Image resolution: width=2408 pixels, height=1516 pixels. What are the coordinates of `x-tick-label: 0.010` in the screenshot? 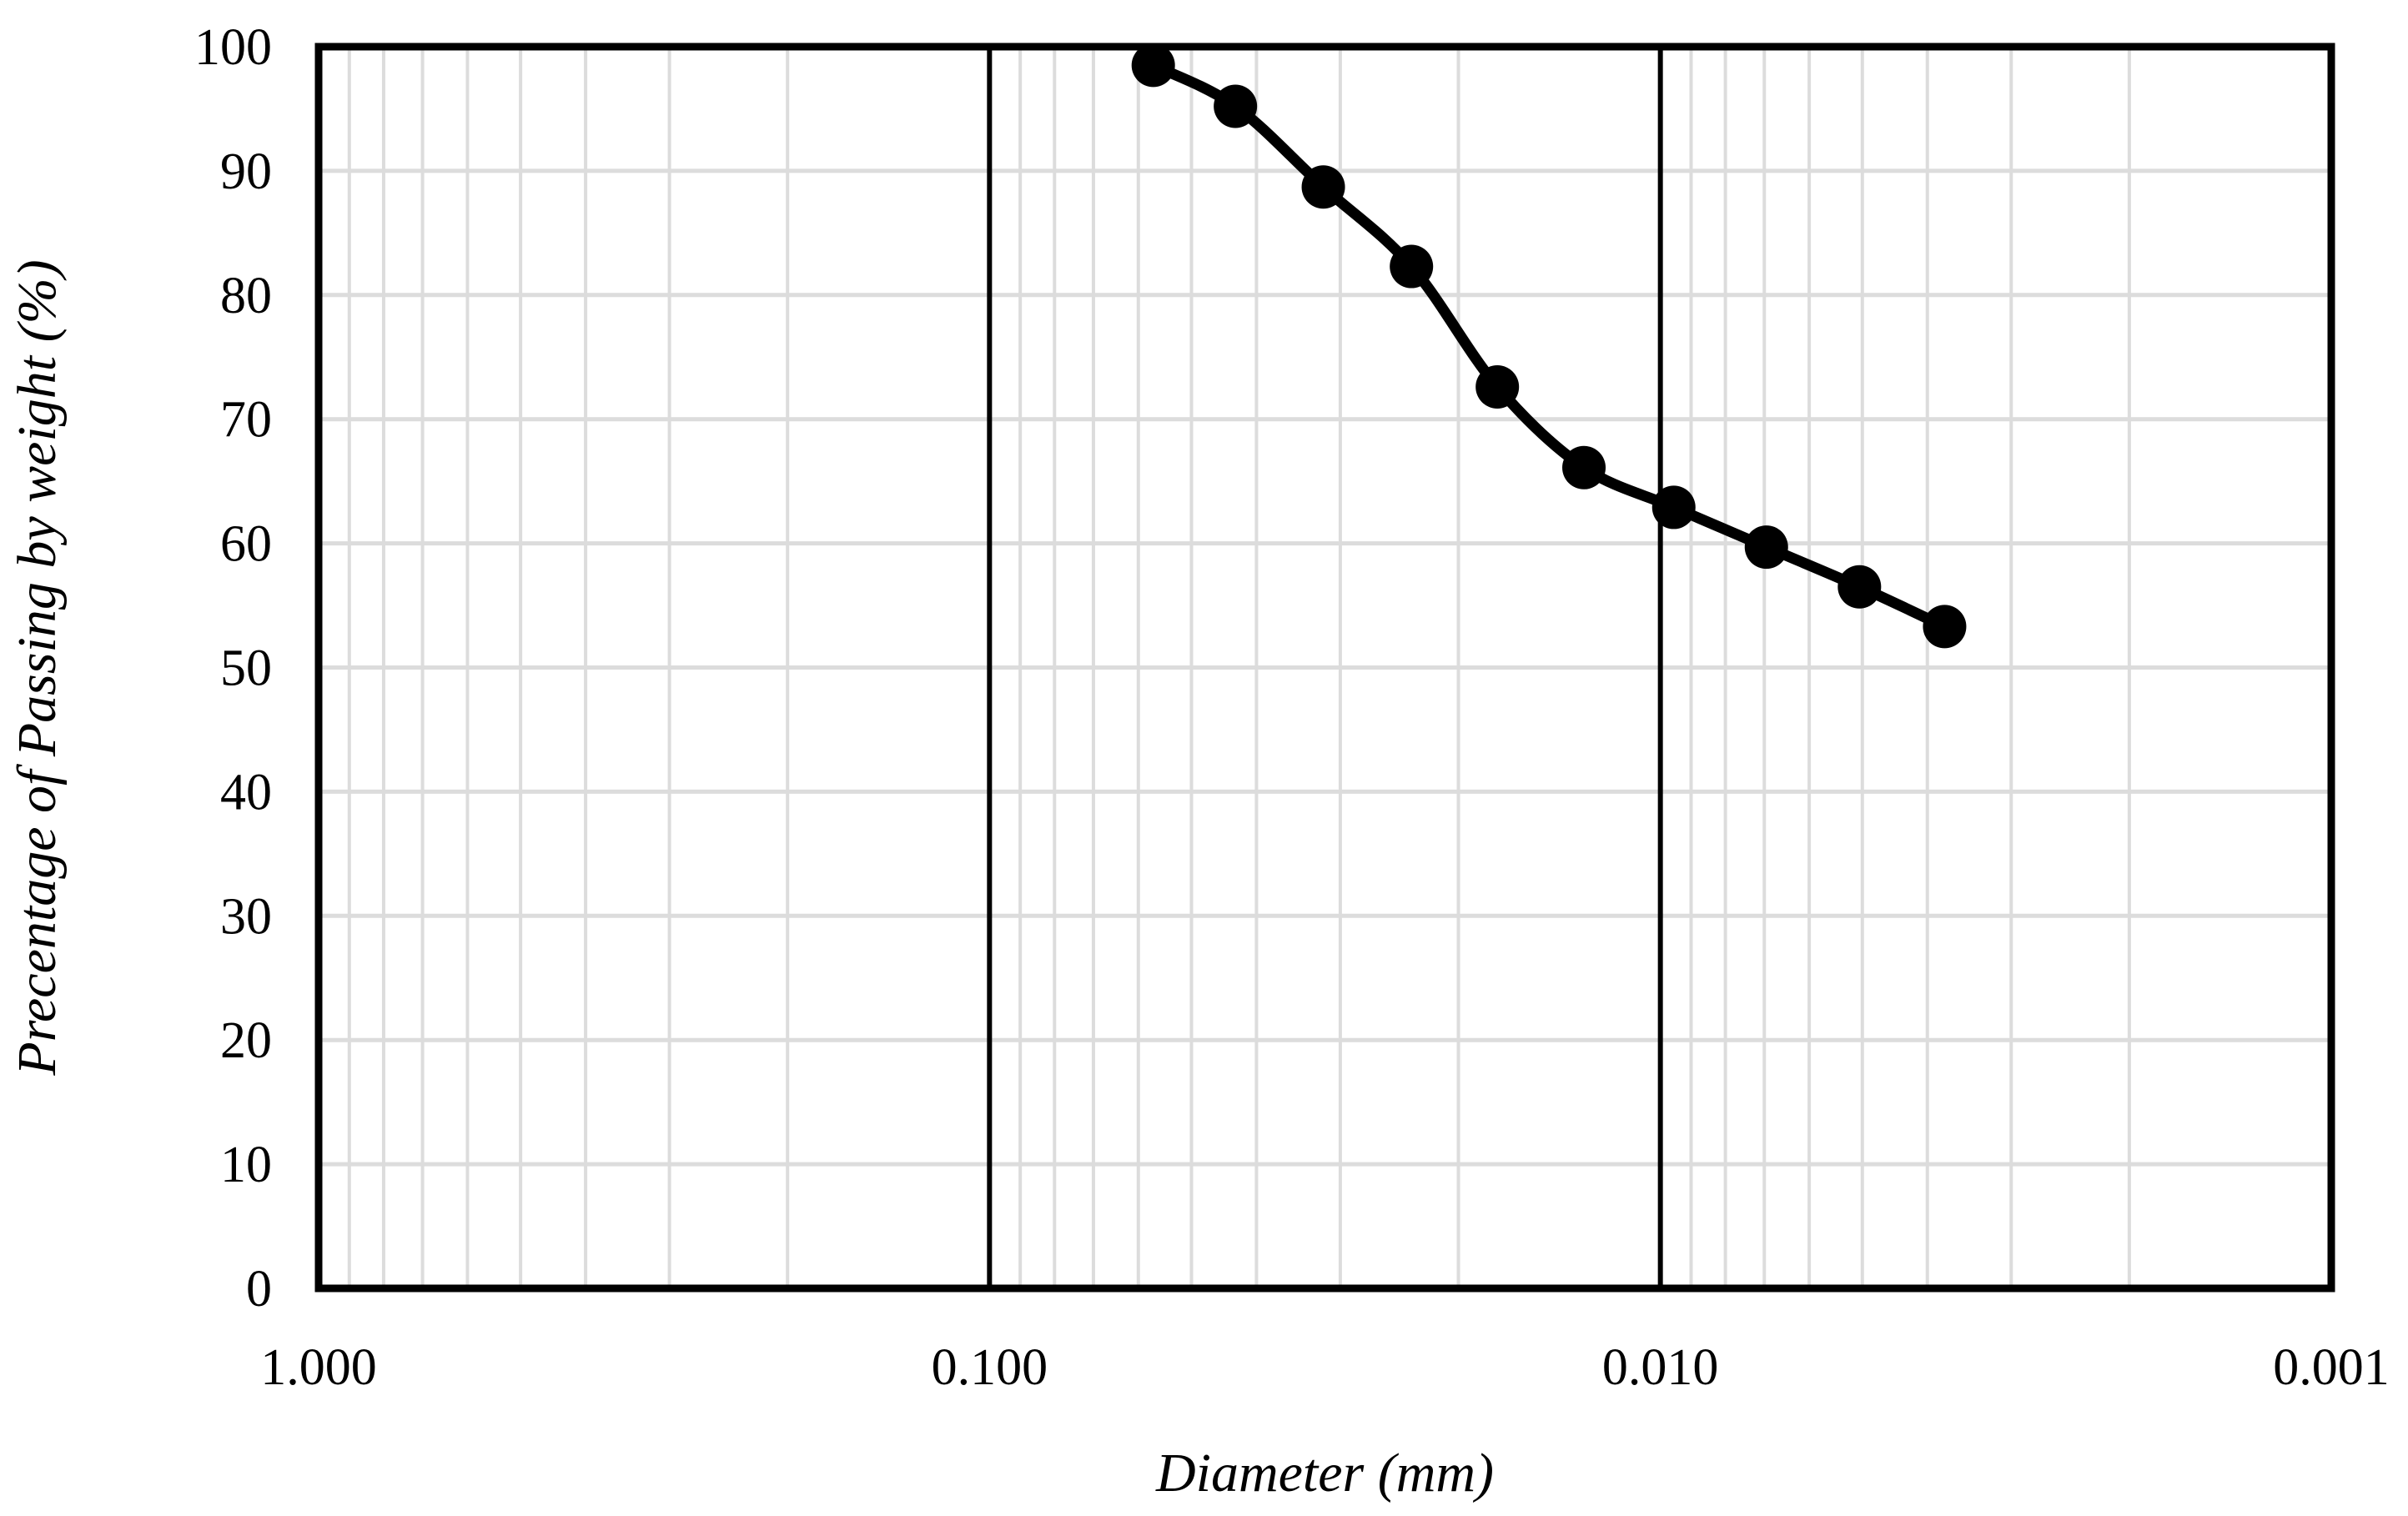 It's located at (1660, 1367).